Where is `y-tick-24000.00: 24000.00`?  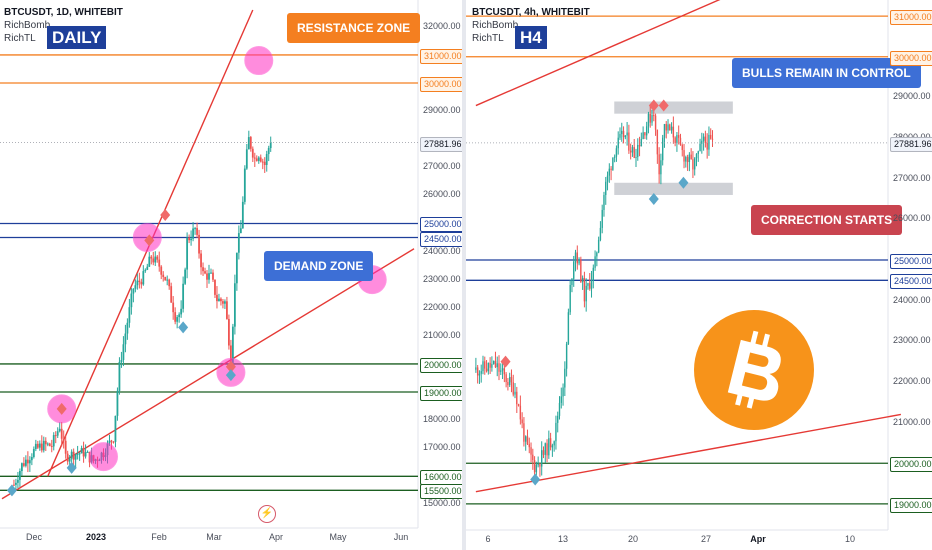
y-tick-24000.00: 24000.00 is located at coordinates (912, 299).